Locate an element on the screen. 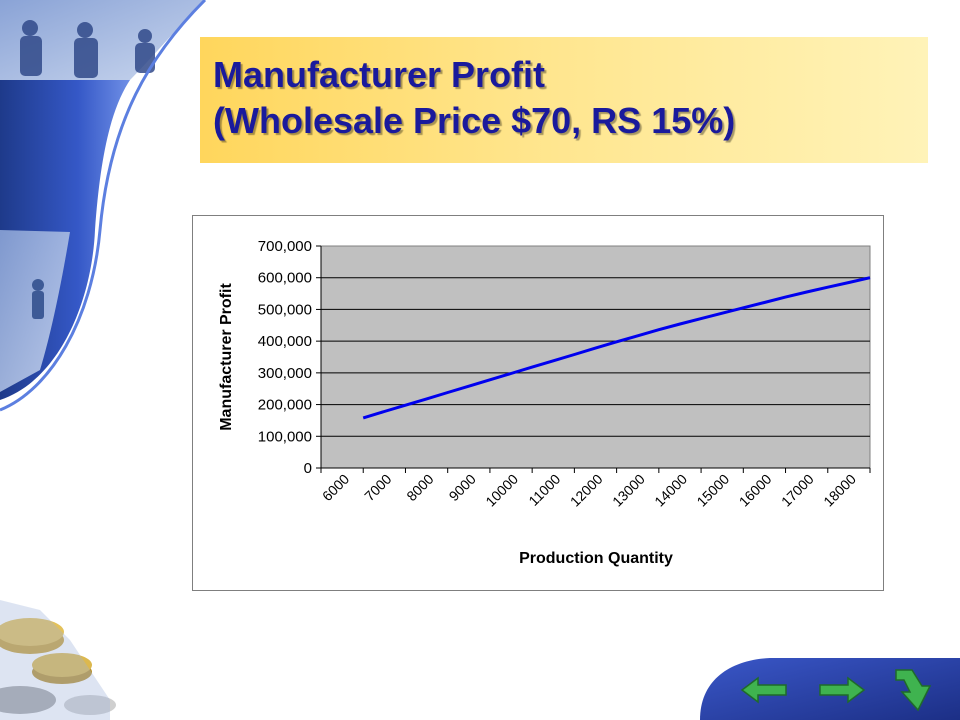  y-tick-label: 300,000 is located at coordinates (285, 373).